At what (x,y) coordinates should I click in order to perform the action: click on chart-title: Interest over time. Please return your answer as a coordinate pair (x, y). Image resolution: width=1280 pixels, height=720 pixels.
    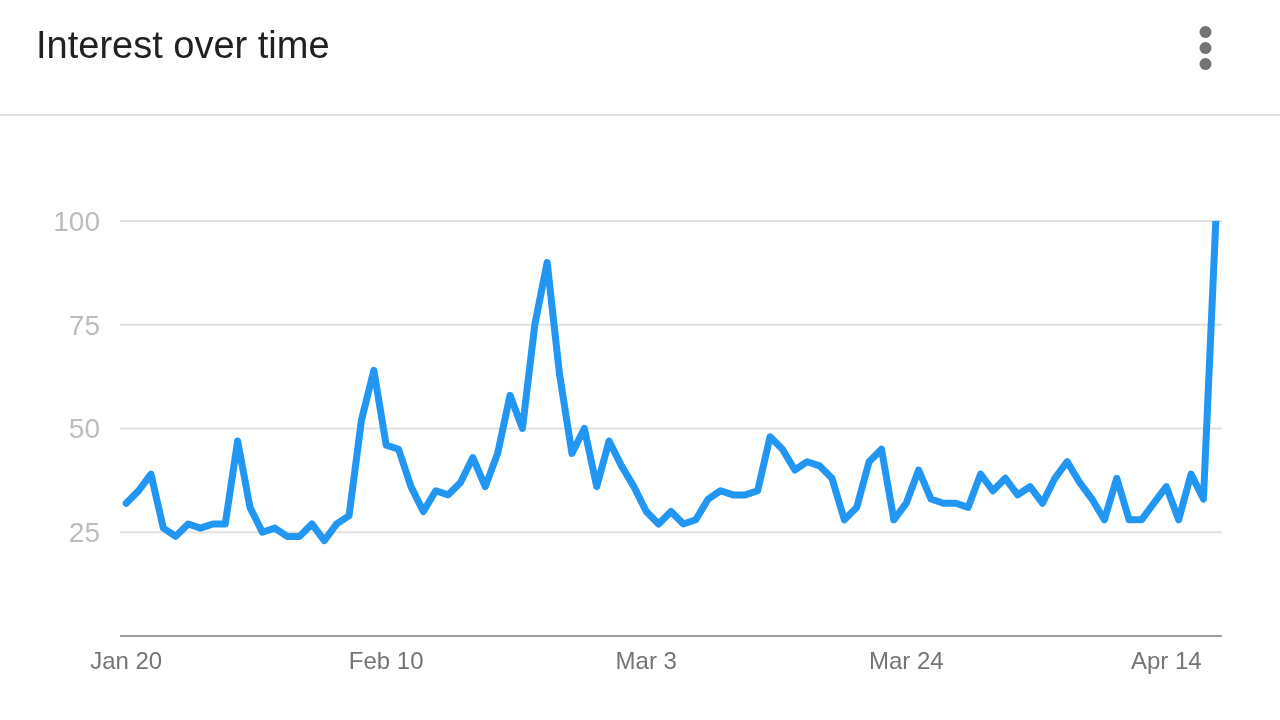
    Looking at the image, I should click on (183, 45).